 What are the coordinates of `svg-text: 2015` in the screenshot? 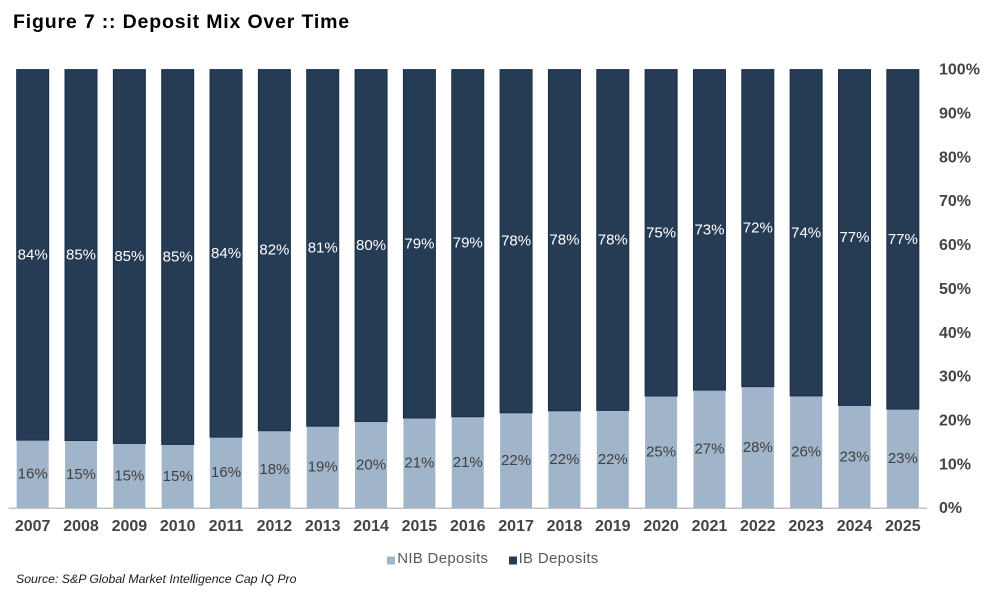 It's located at (420, 526).